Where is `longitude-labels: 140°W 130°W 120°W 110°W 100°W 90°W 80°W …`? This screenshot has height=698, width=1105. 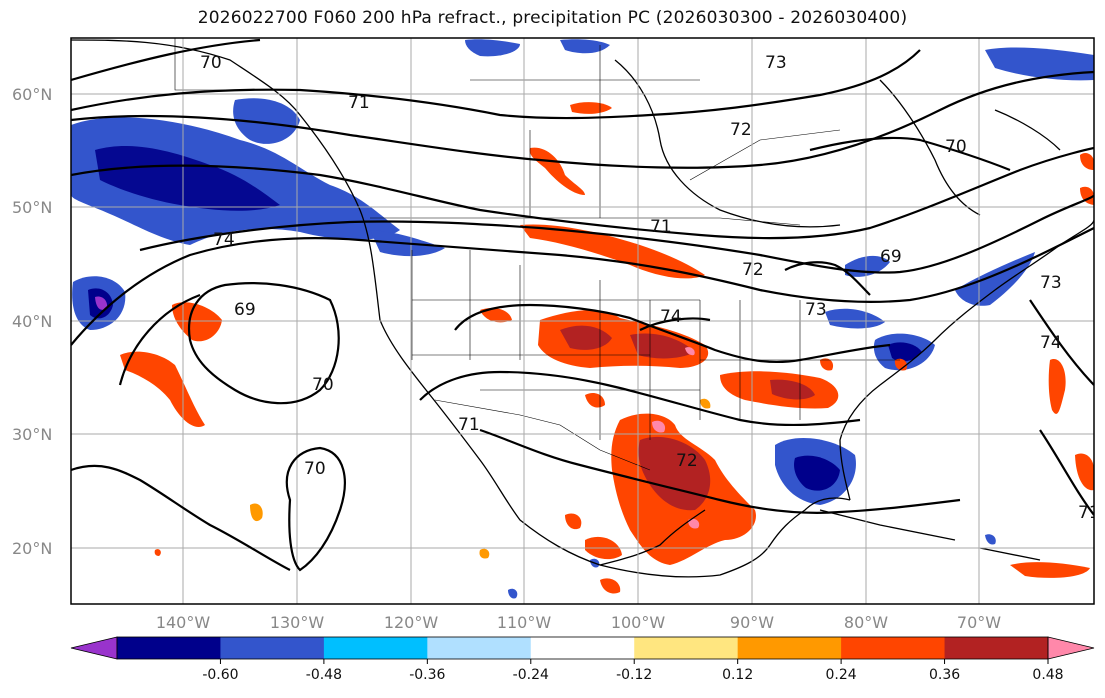
longitude-labels: 140°W 130°W 120°W 110°W 100°W 90°W 80°W … is located at coordinates (578, 622).